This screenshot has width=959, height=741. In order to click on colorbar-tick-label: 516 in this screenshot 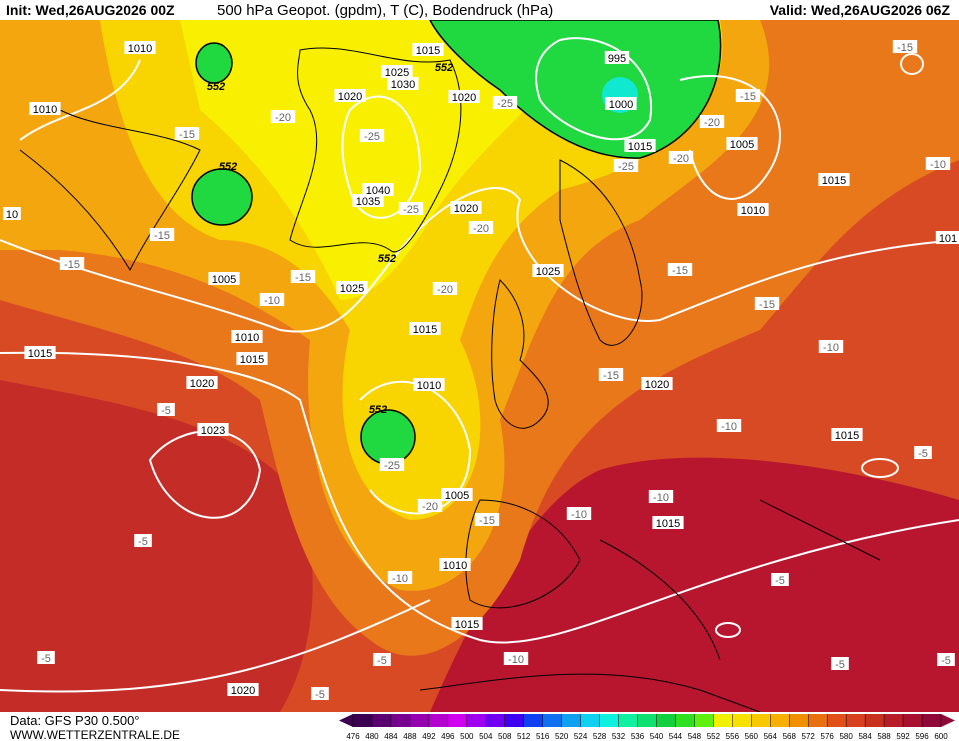, I will do `click(543, 736)`.